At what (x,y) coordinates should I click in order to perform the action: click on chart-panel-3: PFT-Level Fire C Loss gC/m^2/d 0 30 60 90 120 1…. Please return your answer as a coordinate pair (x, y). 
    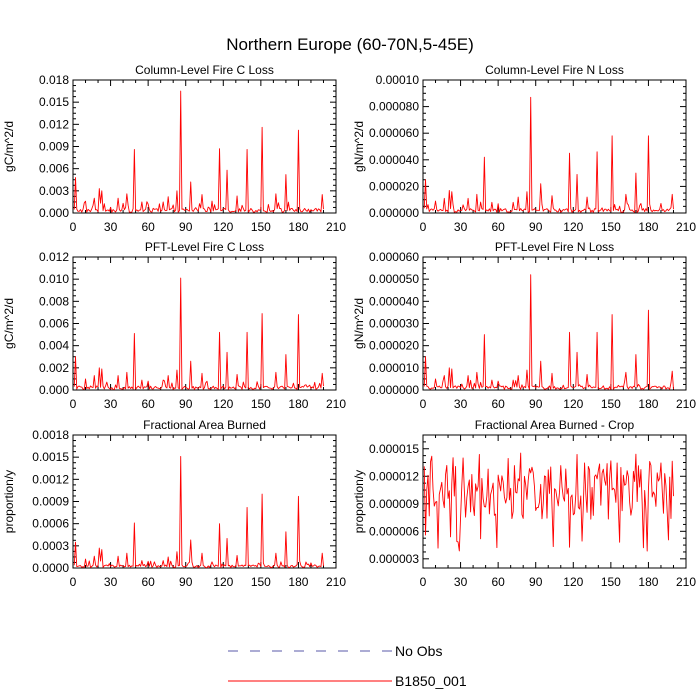
    Looking at the image, I should click on (174, 325).